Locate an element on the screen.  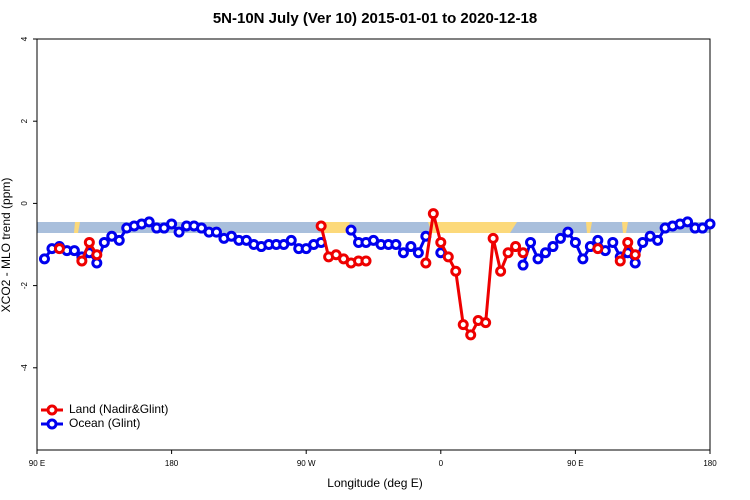
x-tick-label: 0 is located at coordinates (441, 463).